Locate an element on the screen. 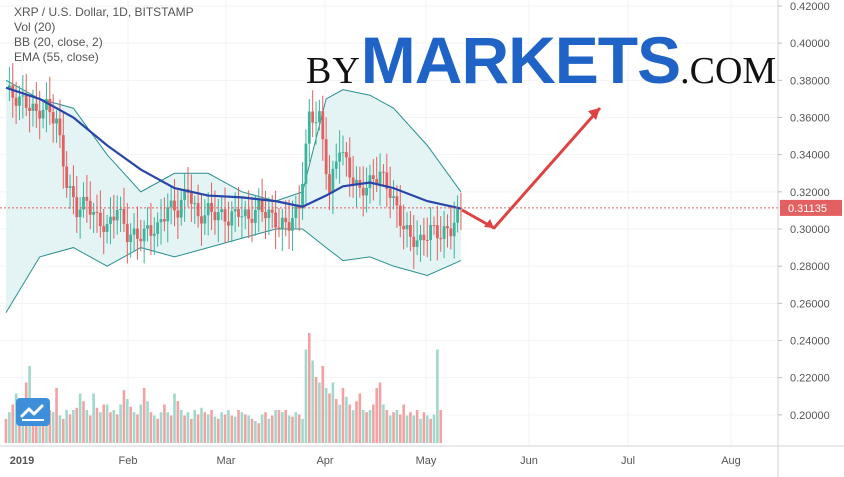  legend-volume: Vol (20) is located at coordinates (35, 27).